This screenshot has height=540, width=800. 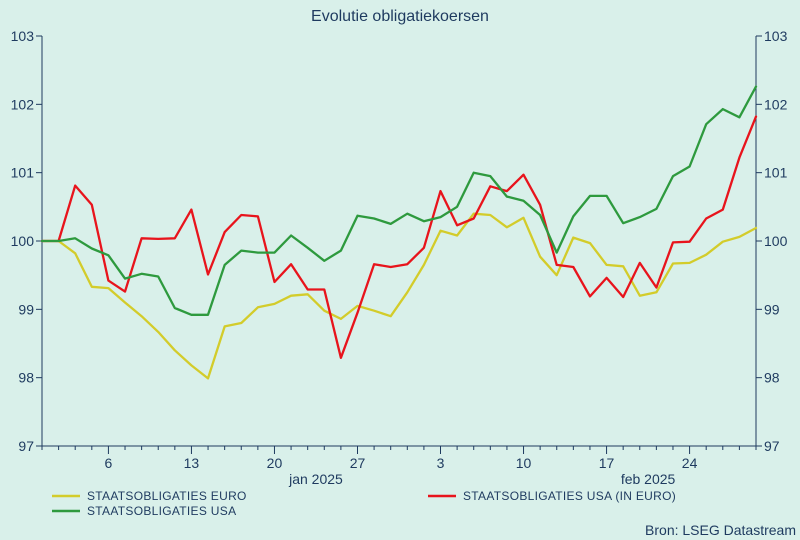 I want to click on y-tick-label-right: 102, so click(x=776, y=104).